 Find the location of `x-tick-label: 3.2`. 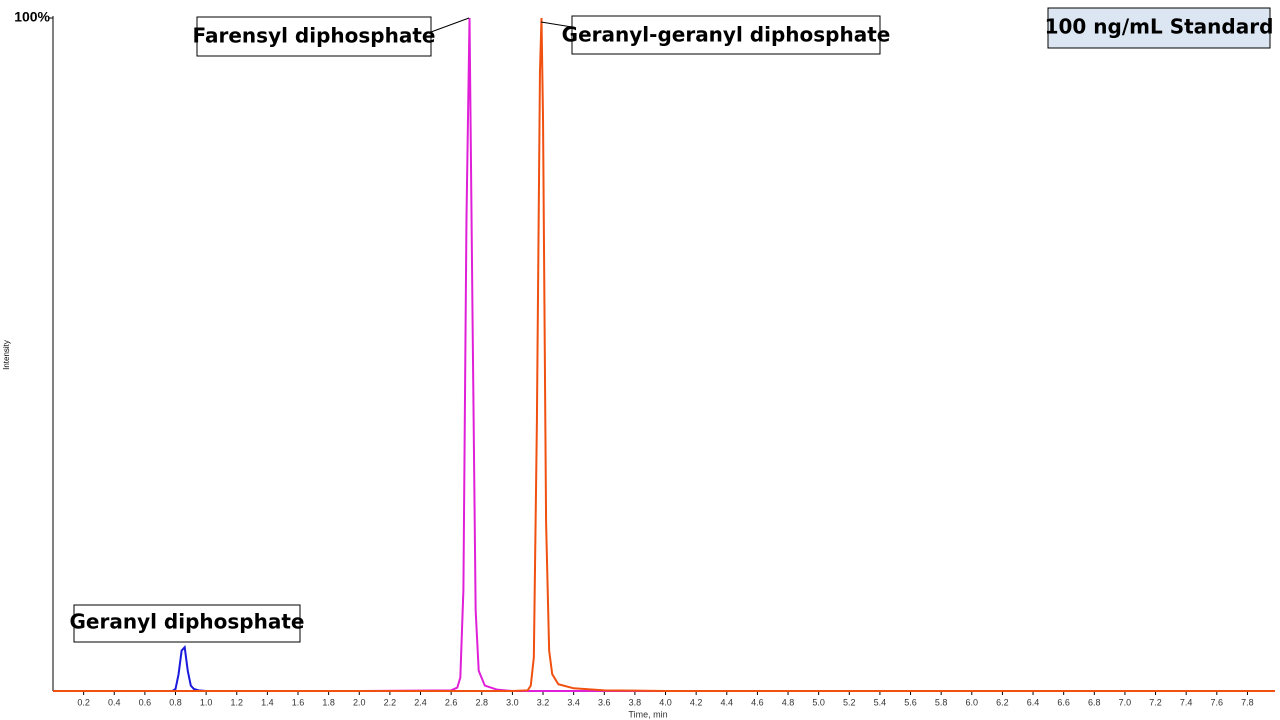

x-tick-label: 3.2 is located at coordinates (543, 702).